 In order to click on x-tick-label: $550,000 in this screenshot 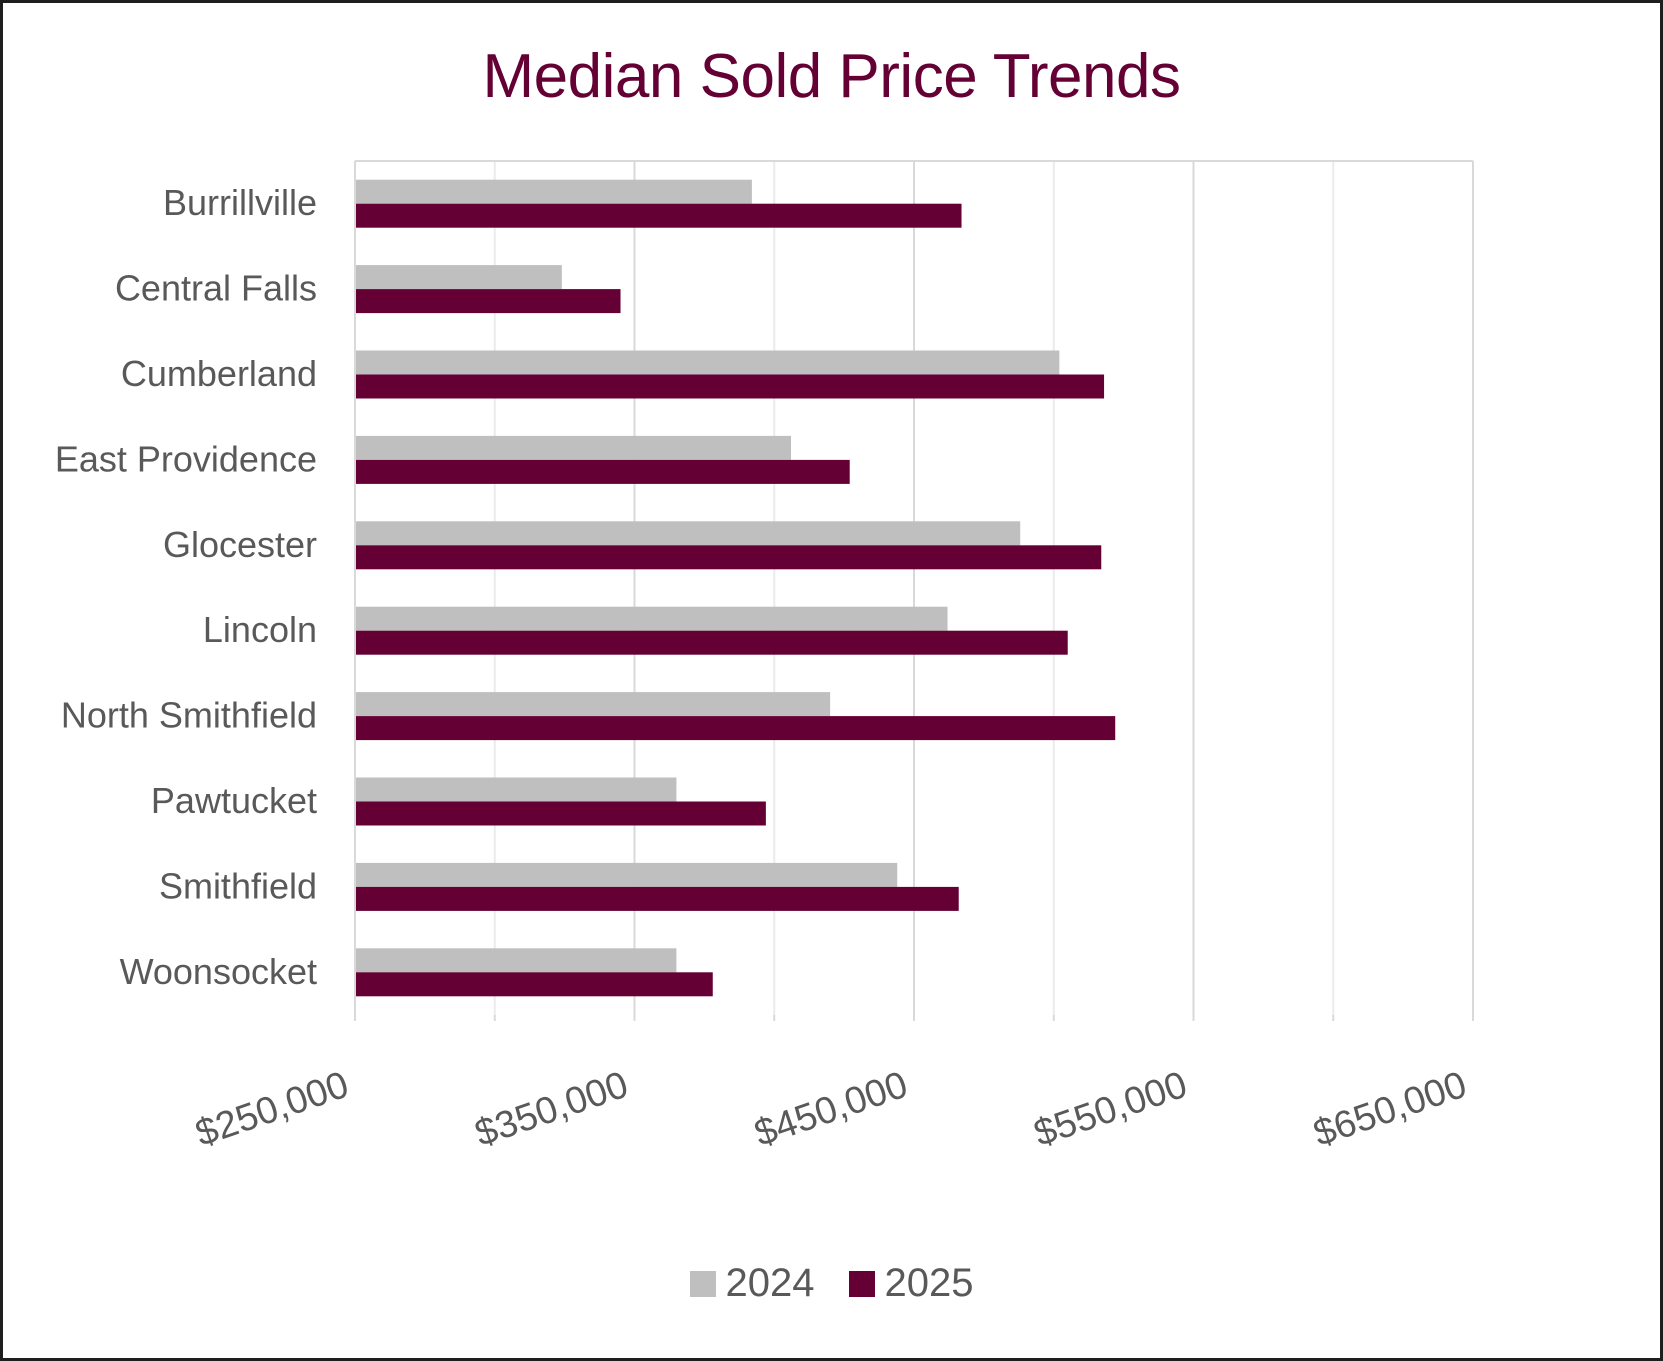, I will do `click(1111, 1109)`.